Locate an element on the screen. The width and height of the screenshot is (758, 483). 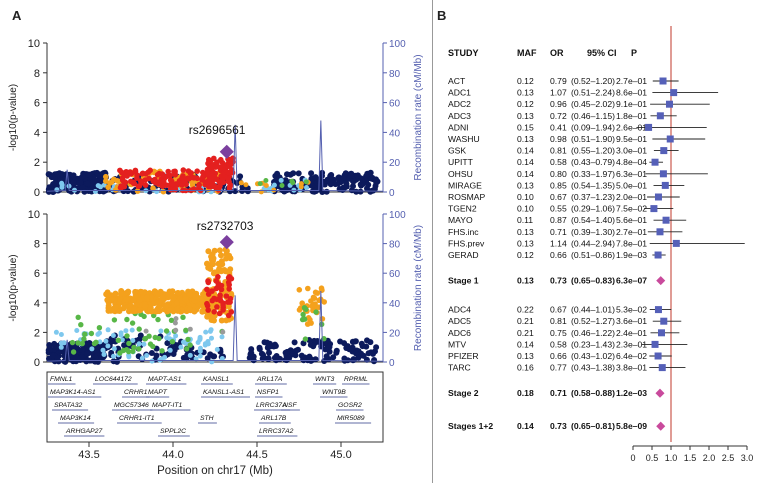
study-name: Stages 1+2 is located at coordinates (470, 426).